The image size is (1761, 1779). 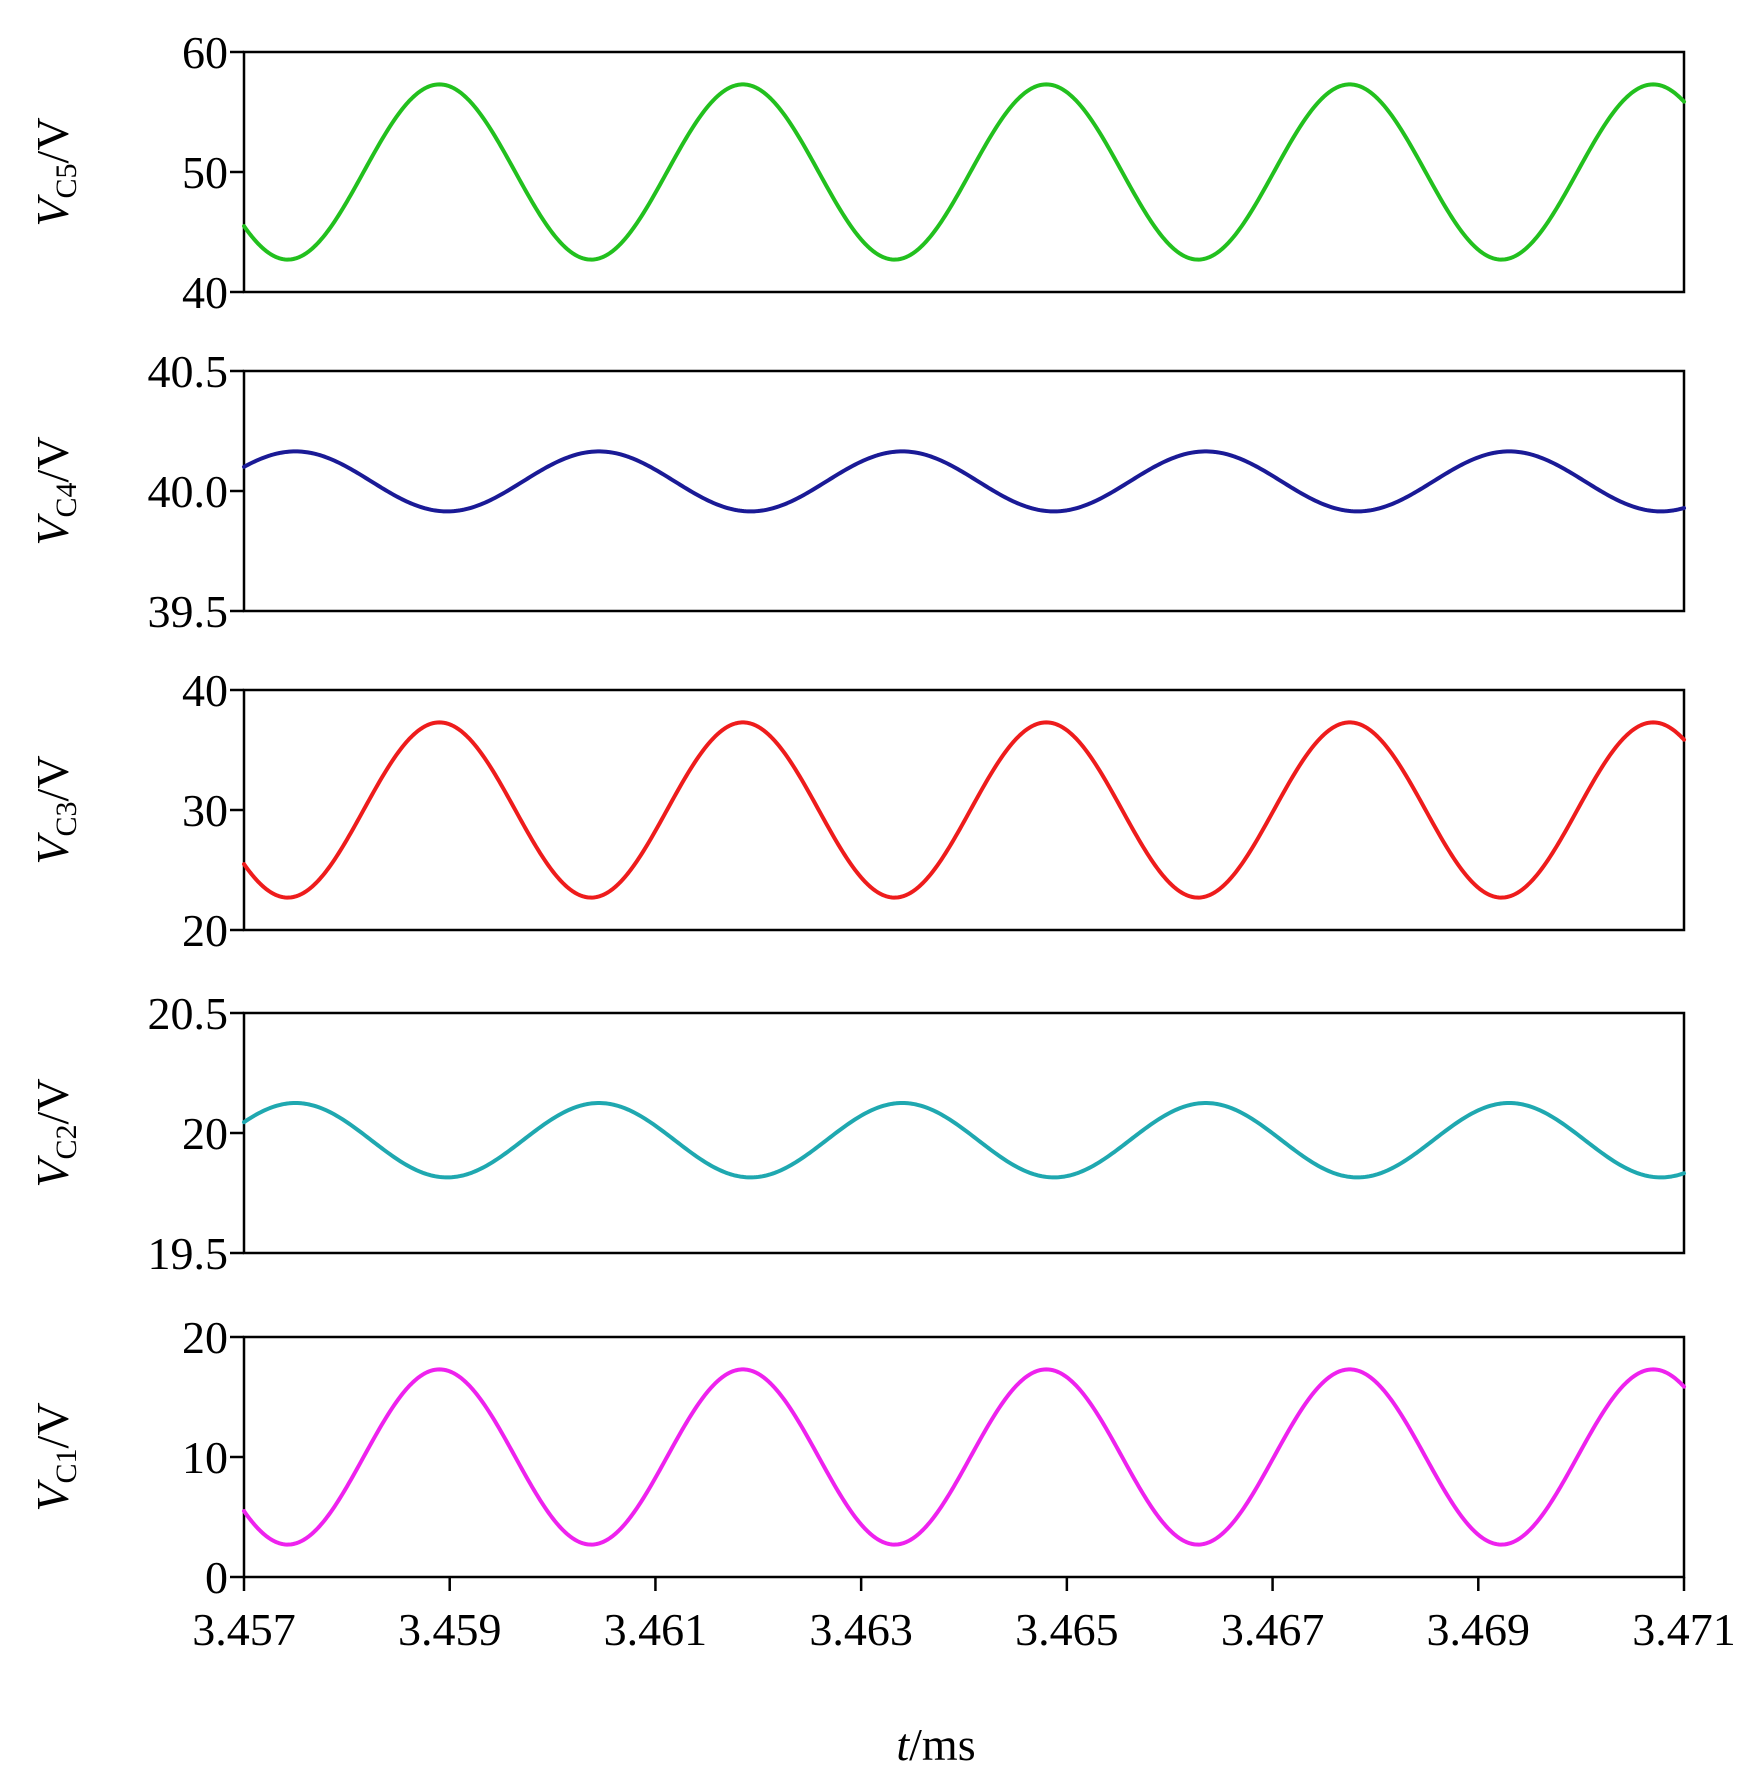 What do you see at coordinates (1479, 1629) in the screenshot?
I see `x-tick-label: 3.469` at bounding box center [1479, 1629].